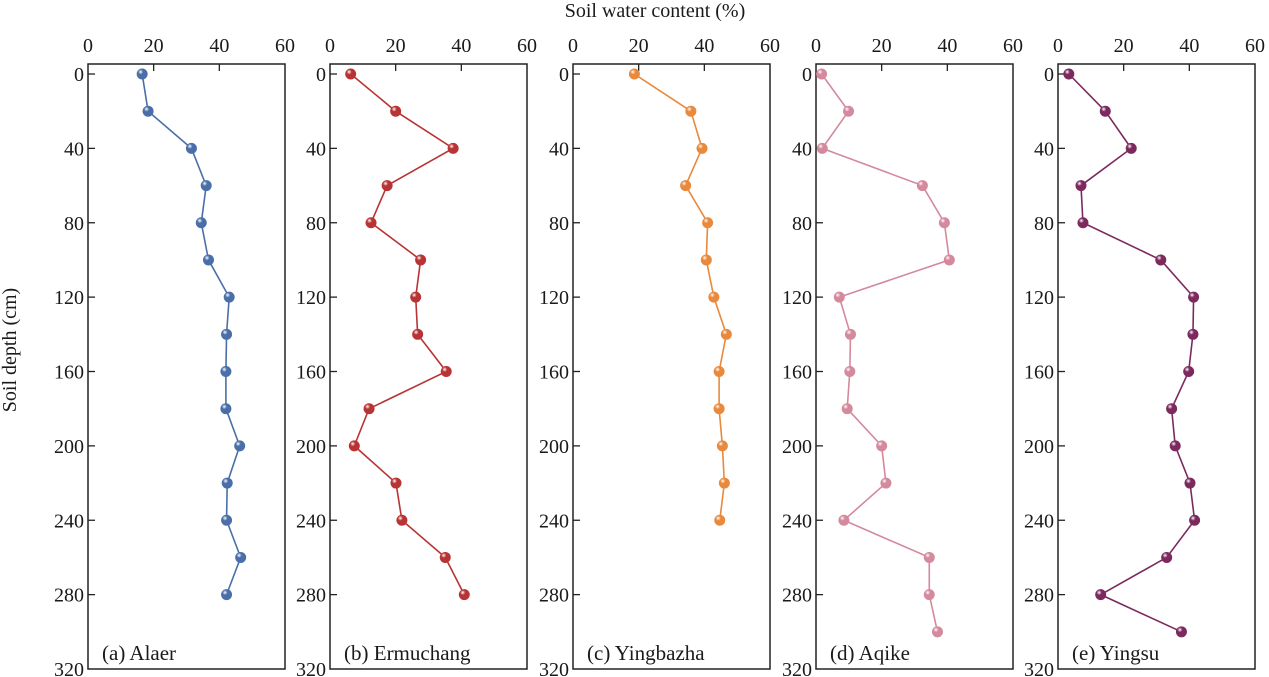 The image size is (1269, 677). Describe the element at coordinates (139, 653) in the screenshot. I see `panel-label: (a) Alaer` at that location.